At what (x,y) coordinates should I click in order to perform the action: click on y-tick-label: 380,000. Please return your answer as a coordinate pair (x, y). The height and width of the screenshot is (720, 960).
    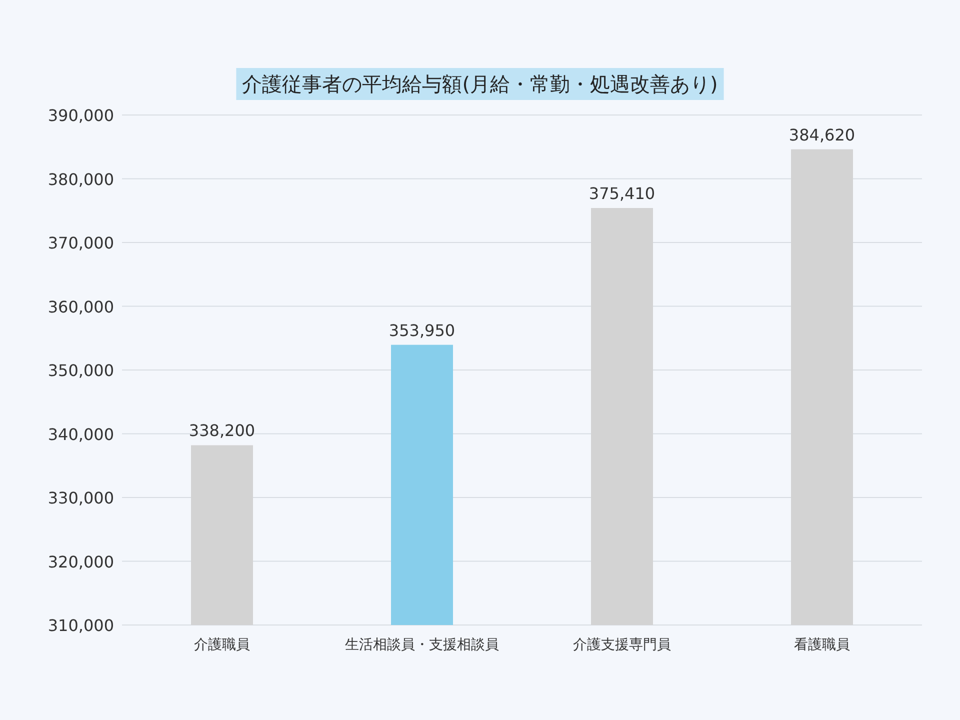
    Looking at the image, I should click on (81, 179).